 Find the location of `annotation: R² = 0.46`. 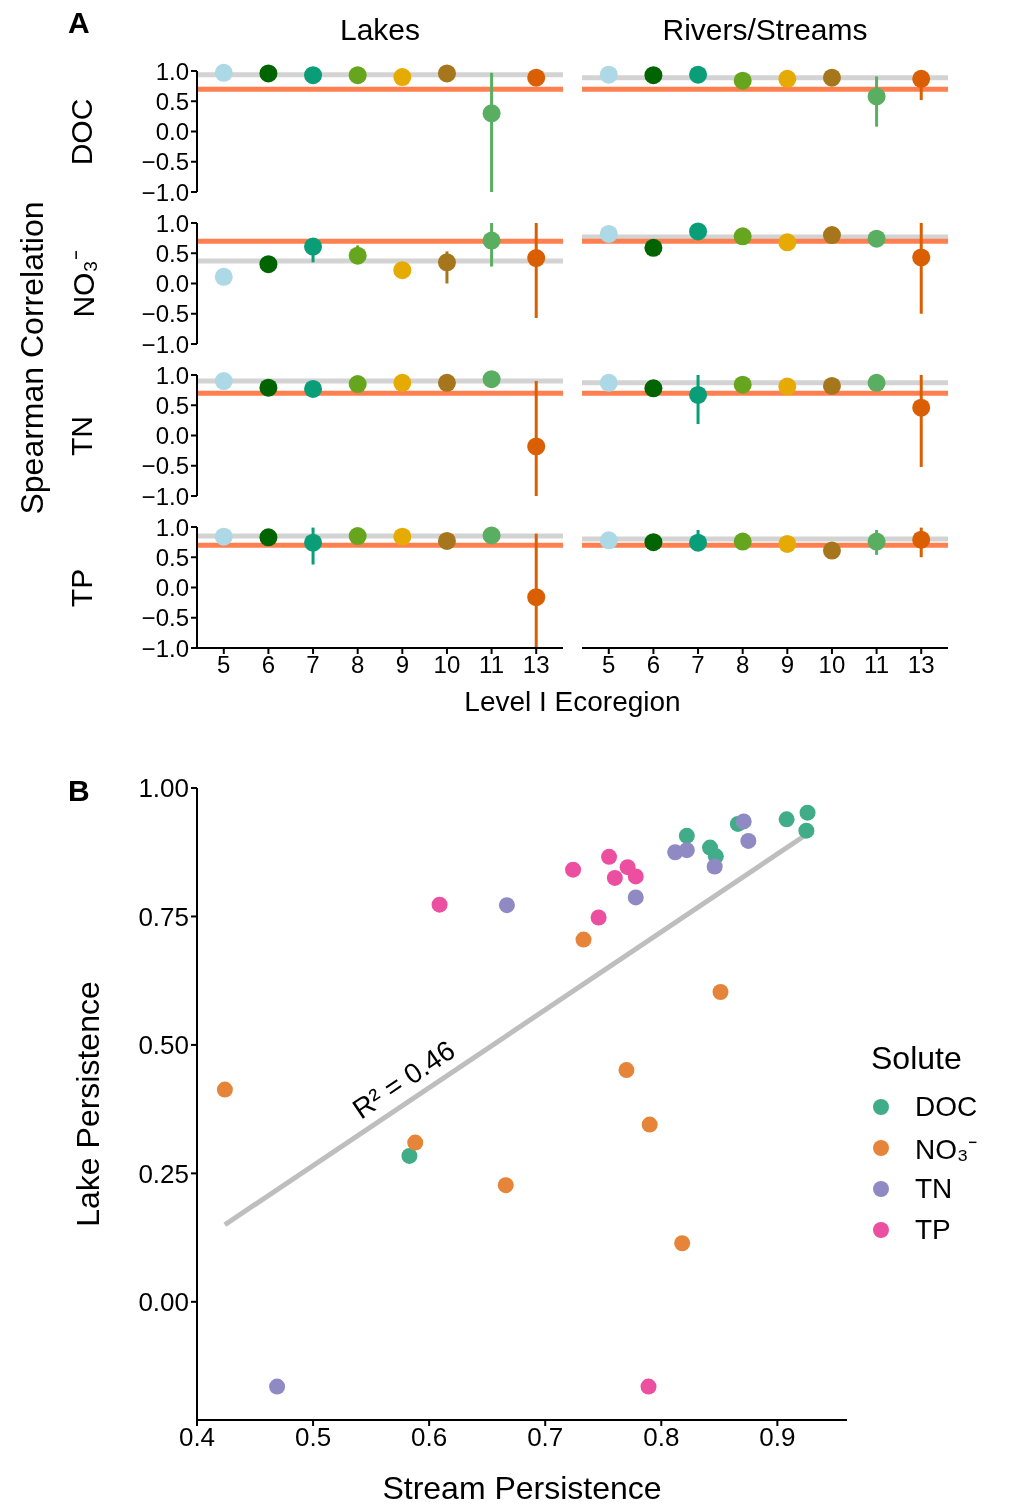

annotation: R² = 0.46 is located at coordinates (404, 1080).